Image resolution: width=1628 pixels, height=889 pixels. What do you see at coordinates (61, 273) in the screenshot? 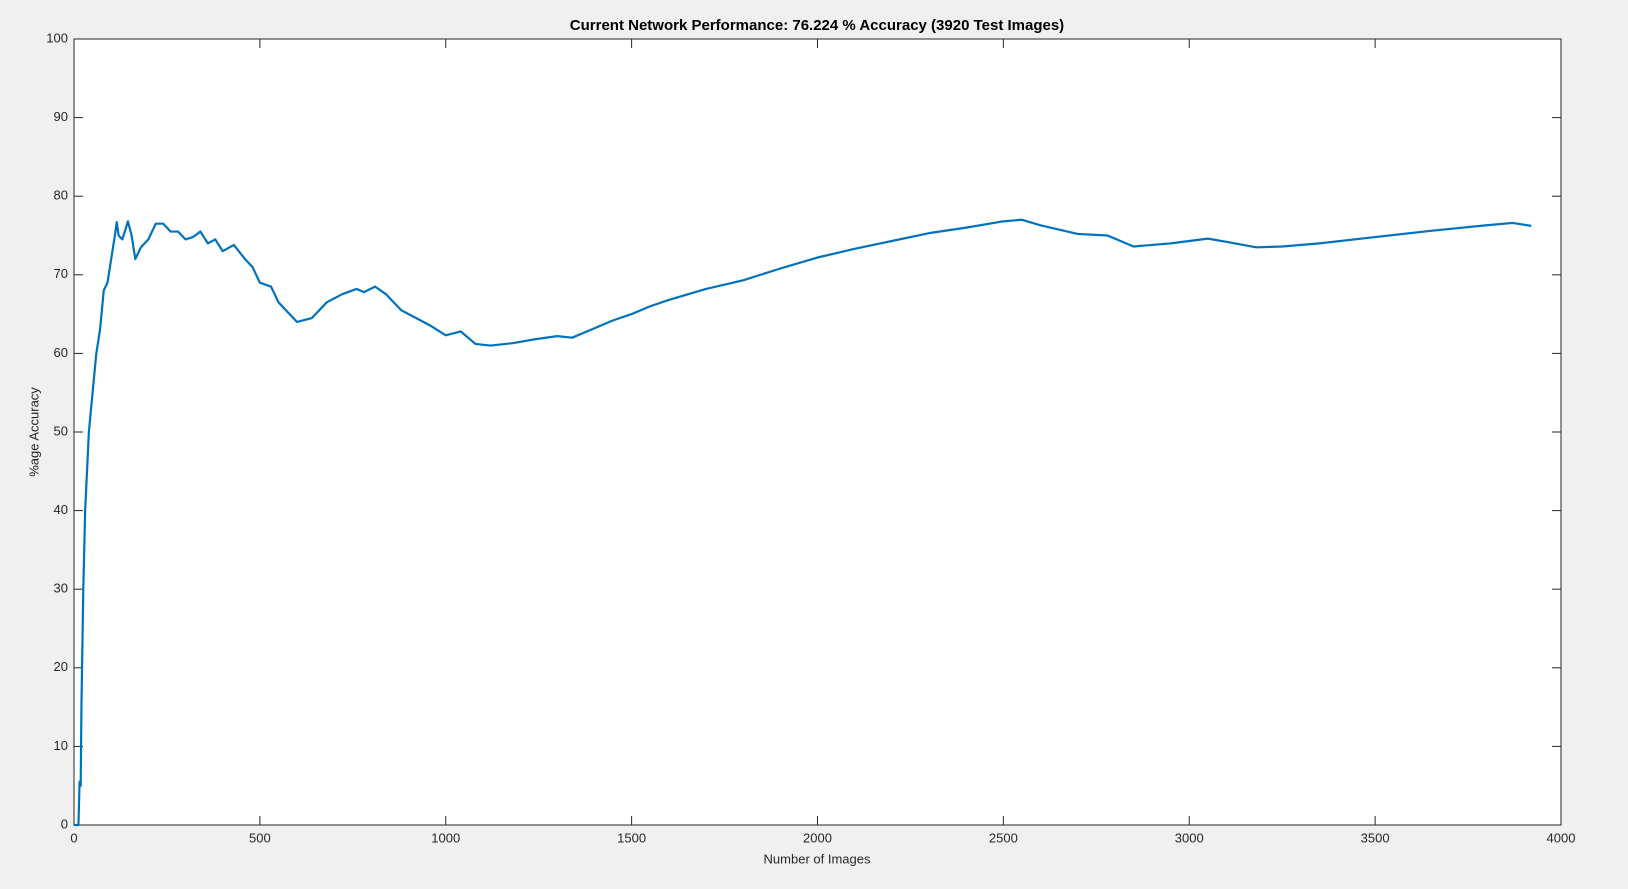
I see `y-tick-label: 70` at bounding box center [61, 273].